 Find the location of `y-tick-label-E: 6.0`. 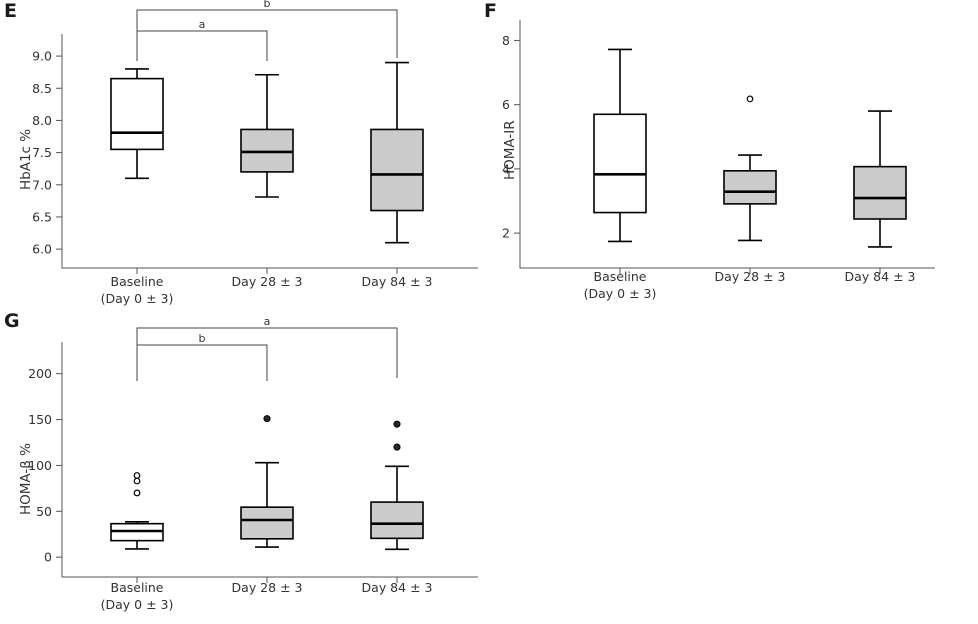

y-tick-label-E: 6.0 is located at coordinates (42, 249).